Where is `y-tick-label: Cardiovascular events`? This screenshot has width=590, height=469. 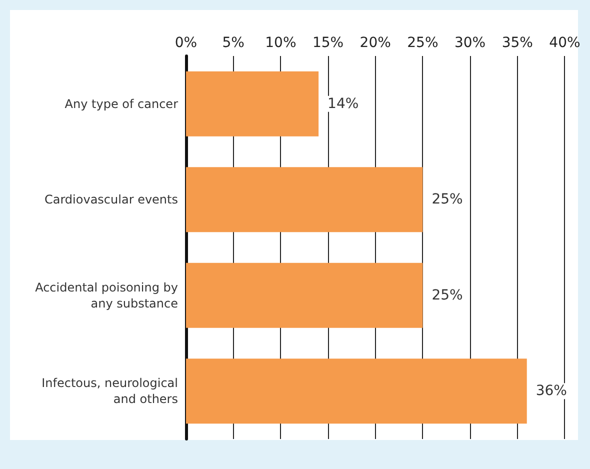
y-tick-label: Cardiovascular events is located at coordinates (111, 199).